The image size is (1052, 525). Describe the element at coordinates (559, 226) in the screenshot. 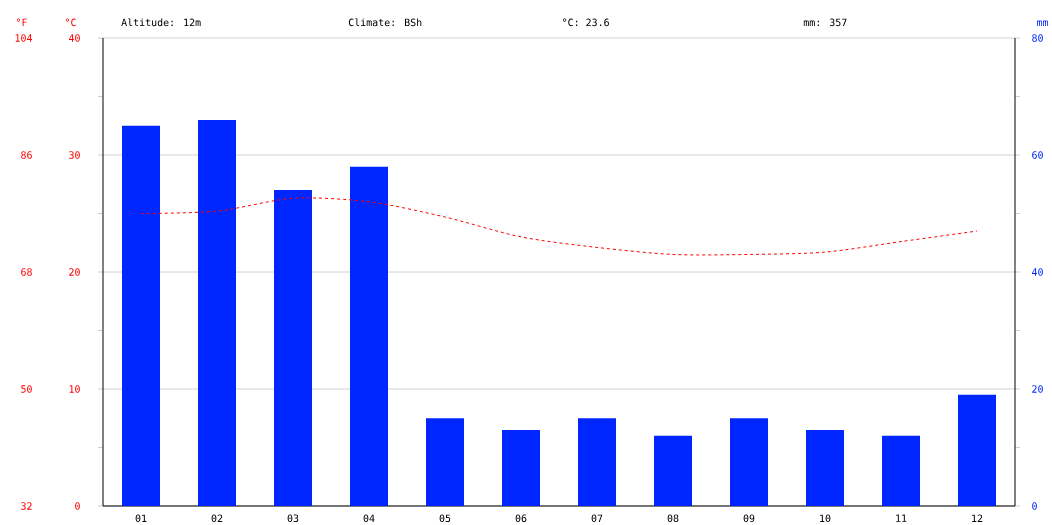

I see `line-series` at that location.